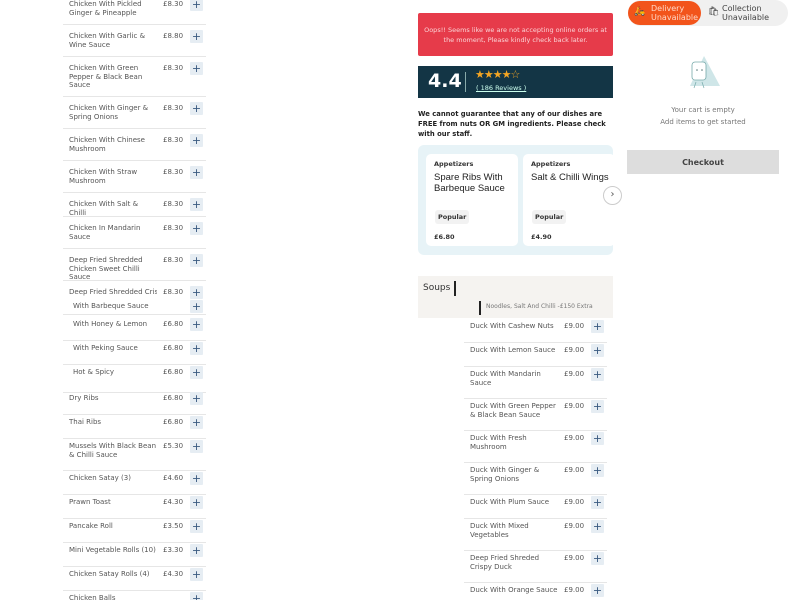  Describe the element at coordinates (535, 592) in the screenshot. I see `menu-item: Duck With Orange Sauce £9.00 +` at that location.